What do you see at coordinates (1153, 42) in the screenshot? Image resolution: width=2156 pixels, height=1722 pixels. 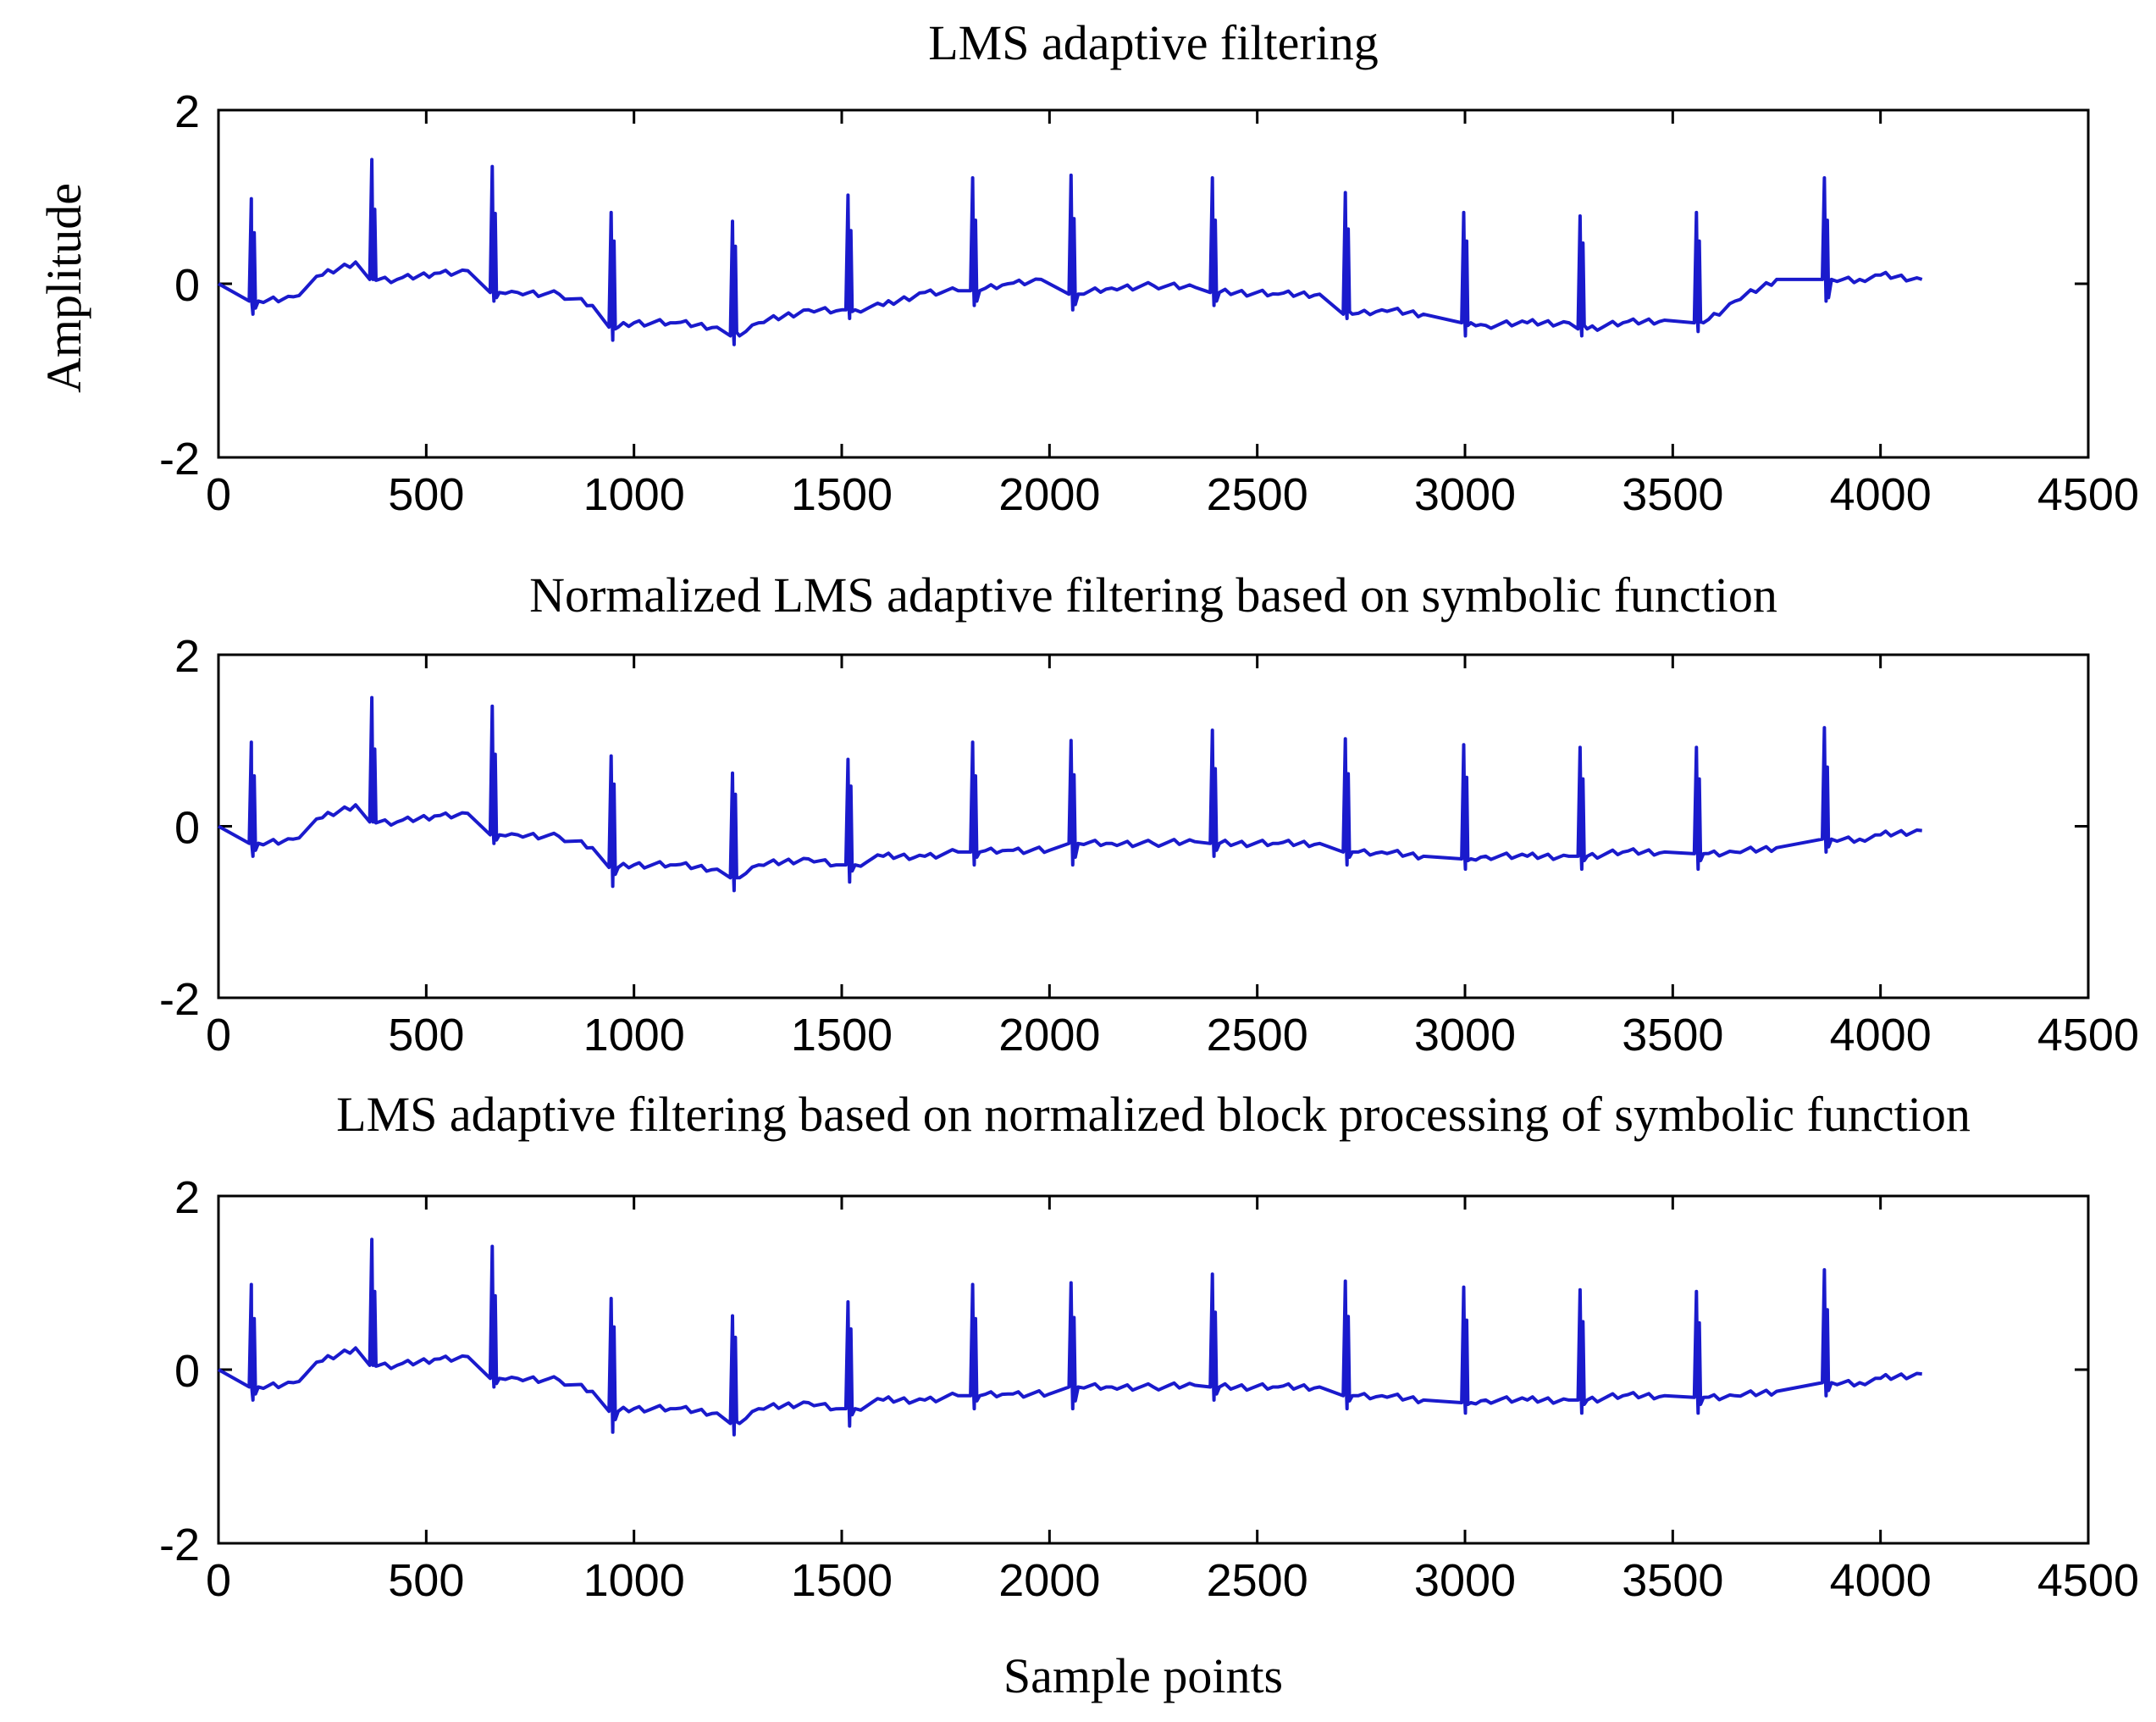 I see `subplot-title: LMS adaptive filtering` at bounding box center [1153, 42].